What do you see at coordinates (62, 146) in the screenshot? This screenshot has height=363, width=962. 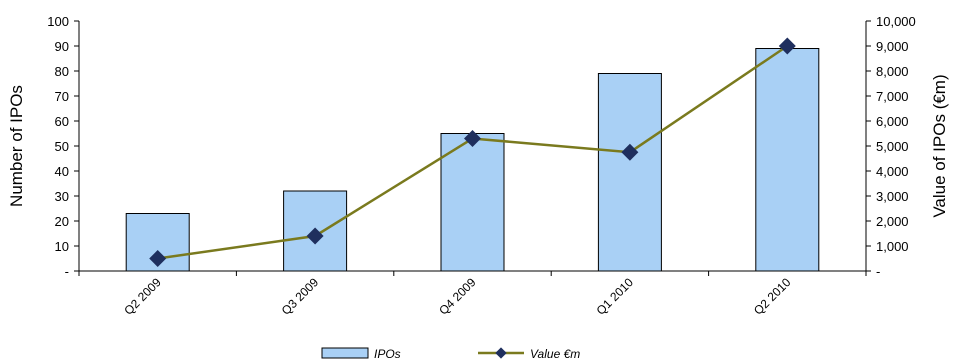 I see `left-tick-label: 50` at bounding box center [62, 146].